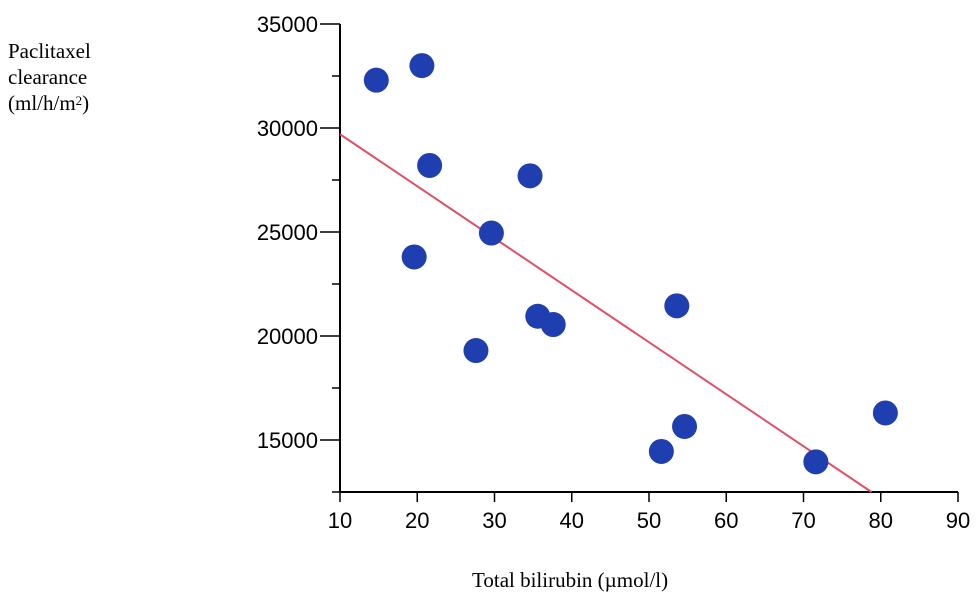  What do you see at coordinates (287, 232) in the screenshot?
I see `y-tick-label: 25000` at bounding box center [287, 232].